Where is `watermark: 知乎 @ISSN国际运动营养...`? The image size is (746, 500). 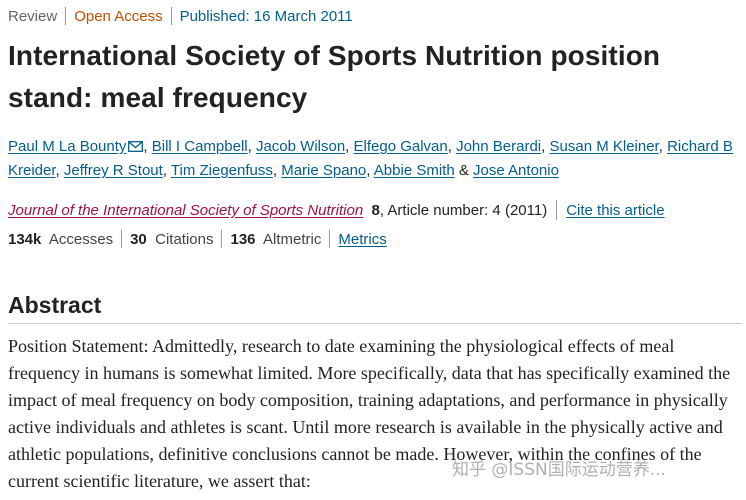 watermark: 知乎 @ISSN国际运动营养... is located at coordinates (559, 470).